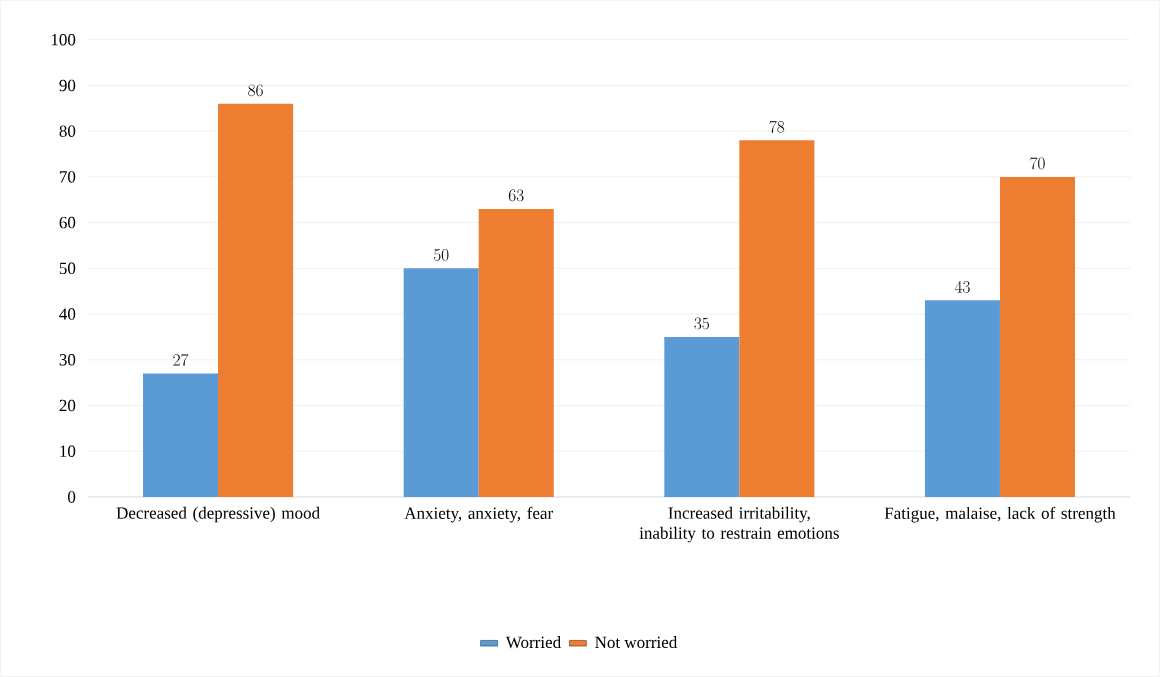 The width and height of the screenshot is (1160, 677). What do you see at coordinates (777, 126) in the screenshot?
I see `data-label: 78` at bounding box center [777, 126].